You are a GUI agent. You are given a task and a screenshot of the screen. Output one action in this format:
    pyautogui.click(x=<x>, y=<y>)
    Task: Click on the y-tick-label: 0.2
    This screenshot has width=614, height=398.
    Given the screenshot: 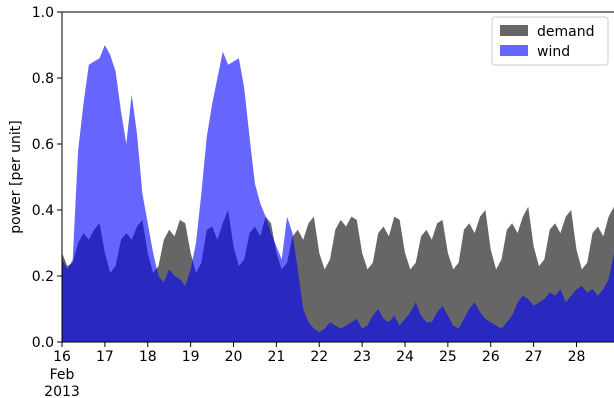 What is the action you would take?
    pyautogui.click(x=43, y=277)
    